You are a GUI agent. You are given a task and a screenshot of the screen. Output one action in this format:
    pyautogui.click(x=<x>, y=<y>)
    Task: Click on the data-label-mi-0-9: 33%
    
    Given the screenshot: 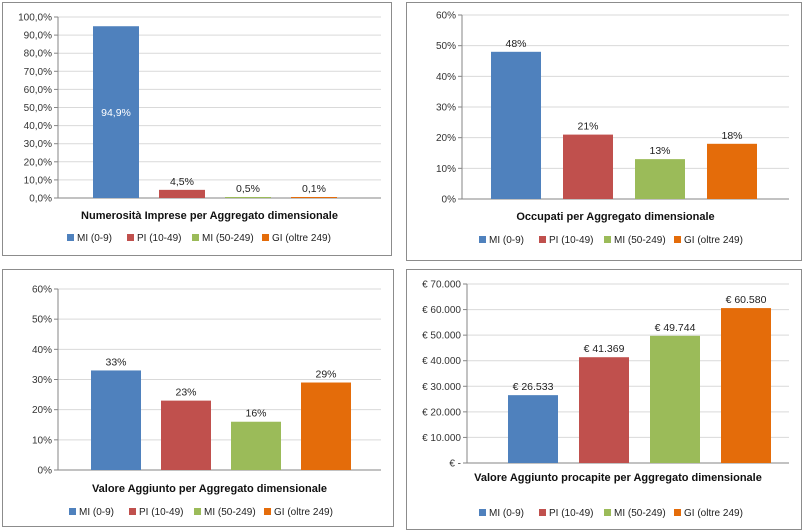 What is the action you would take?
    pyautogui.click(x=115, y=362)
    